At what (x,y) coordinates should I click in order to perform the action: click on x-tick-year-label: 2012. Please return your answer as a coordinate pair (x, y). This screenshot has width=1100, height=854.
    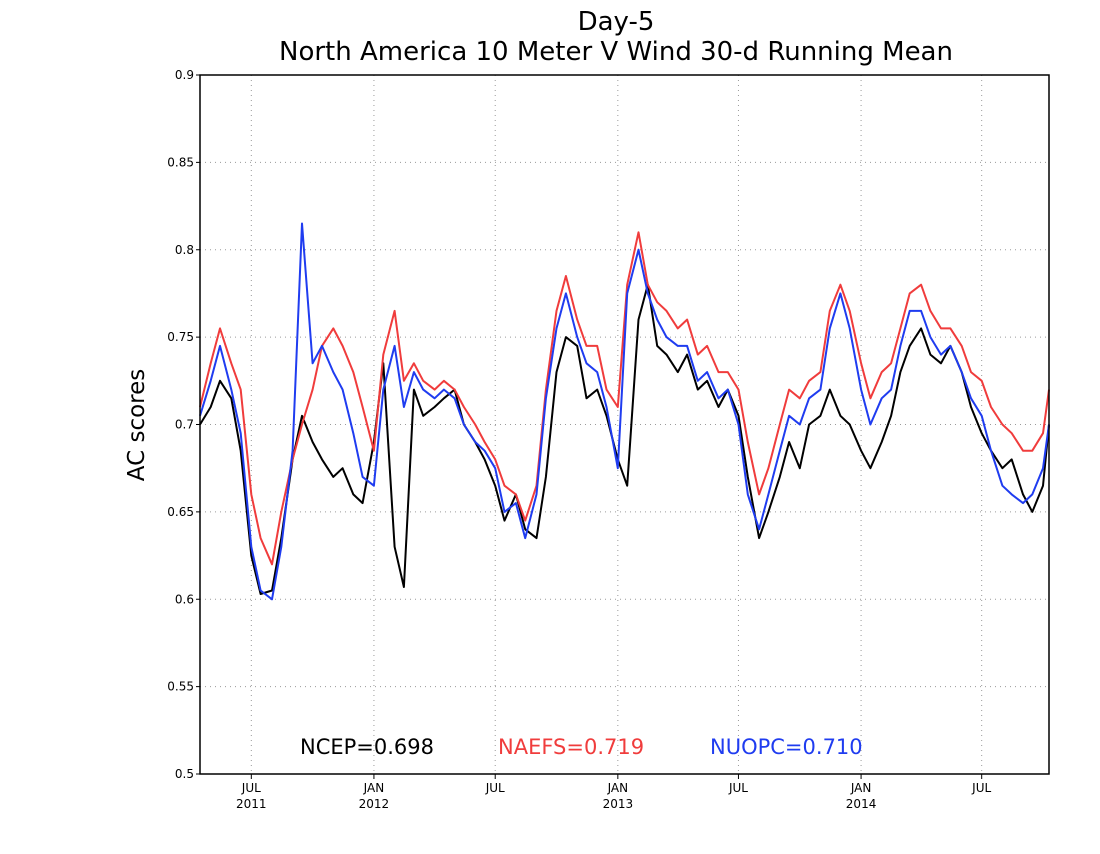
    Looking at the image, I should click on (374, 804).